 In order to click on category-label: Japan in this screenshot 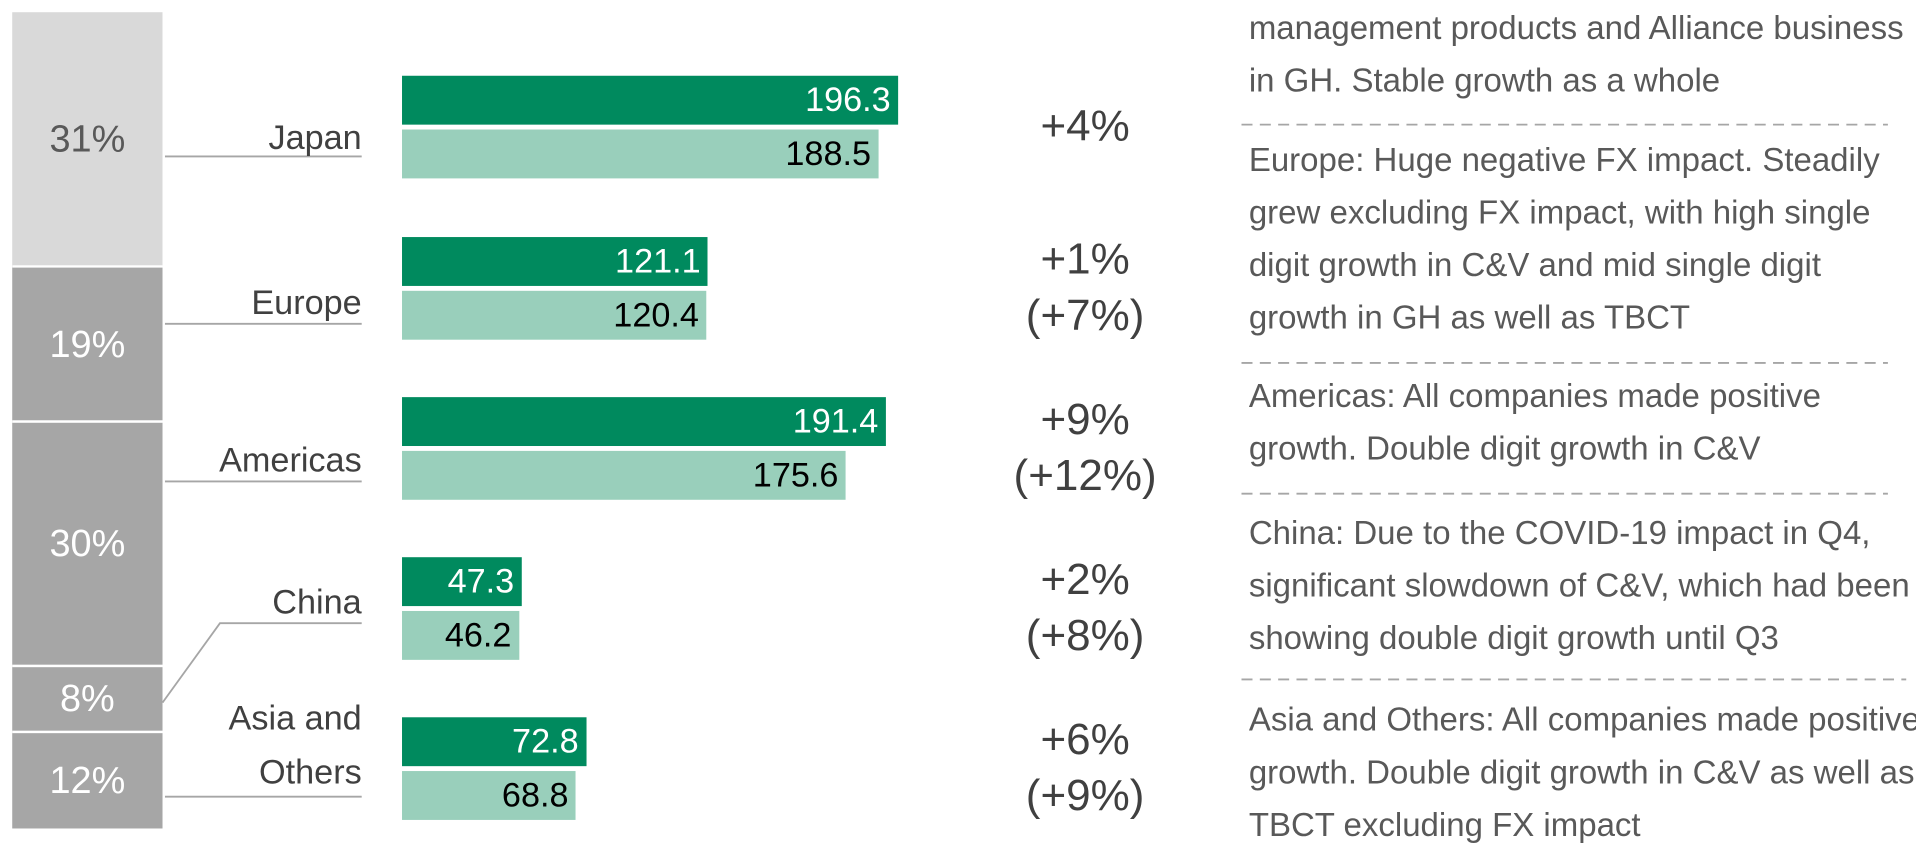, I will do `click(315, 137)`.